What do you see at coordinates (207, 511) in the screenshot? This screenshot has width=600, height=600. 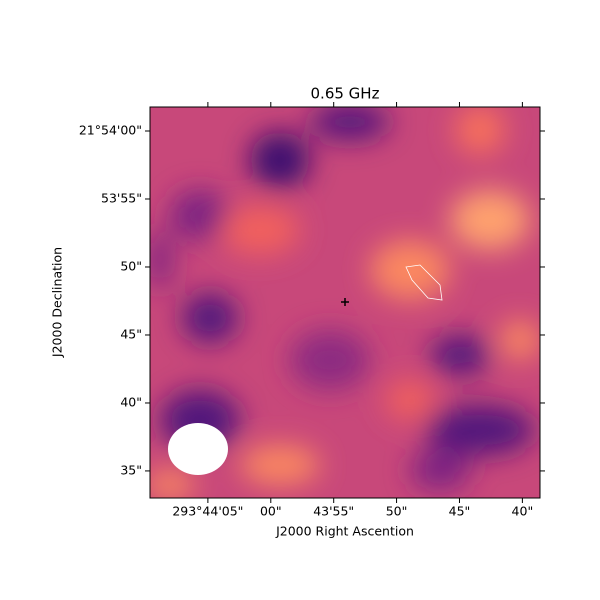 I see `x-tick-label: 293°44'05"` at bounding box center [207, 511].